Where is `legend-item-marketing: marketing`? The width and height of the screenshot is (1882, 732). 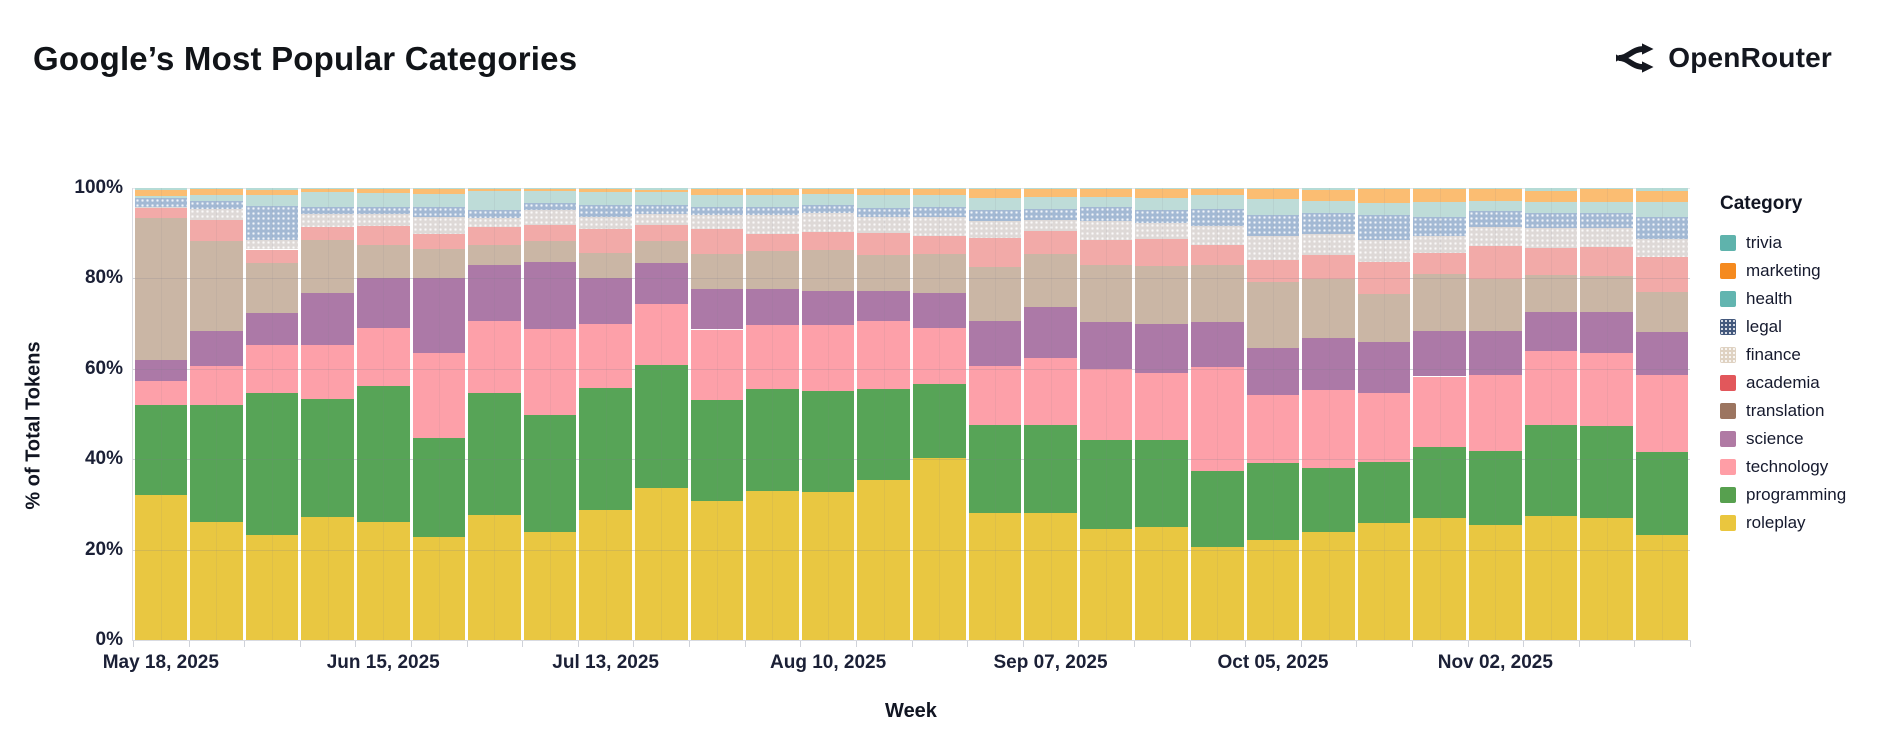
legend-item-marketing: marketing is located at coordinates (1800, 271).